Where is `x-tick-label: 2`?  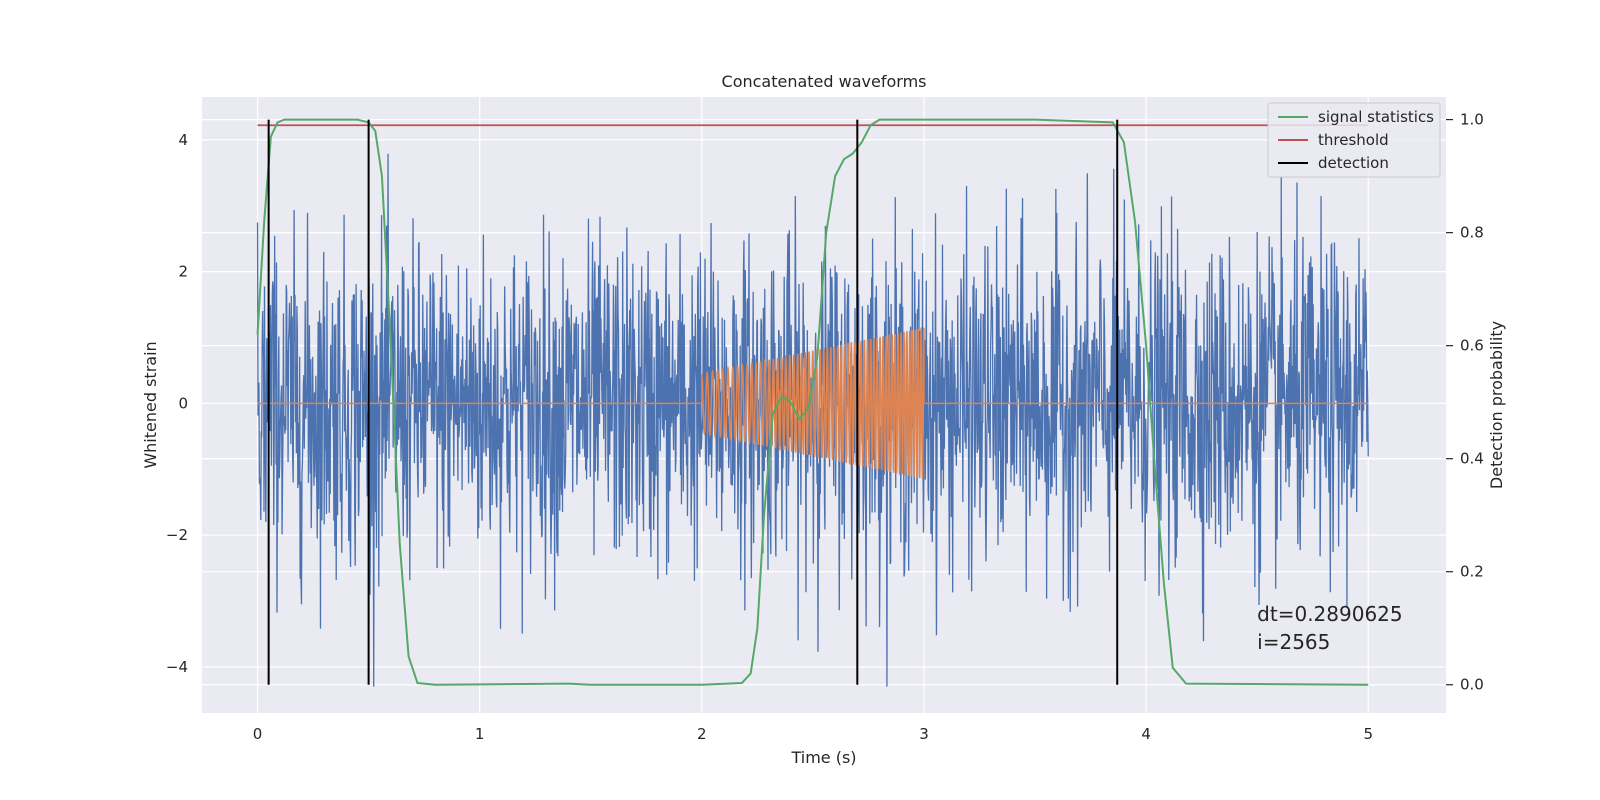 x-tick-label: 2 is located at coordinates (702, 734).